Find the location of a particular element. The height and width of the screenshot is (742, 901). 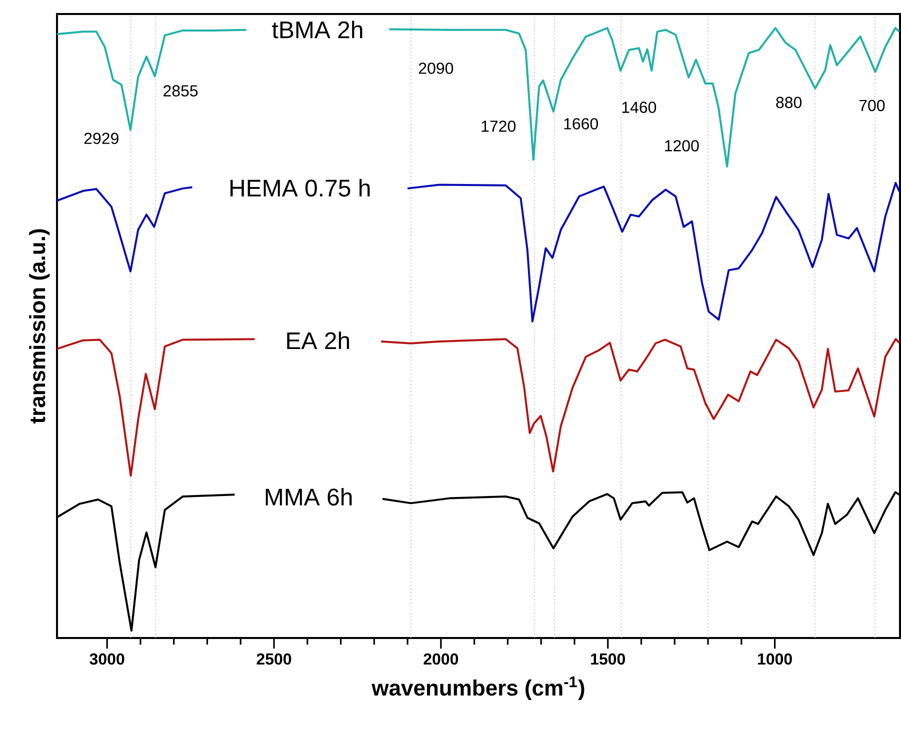

x-tick-label: 3000 is located at coordinates (107, 659).